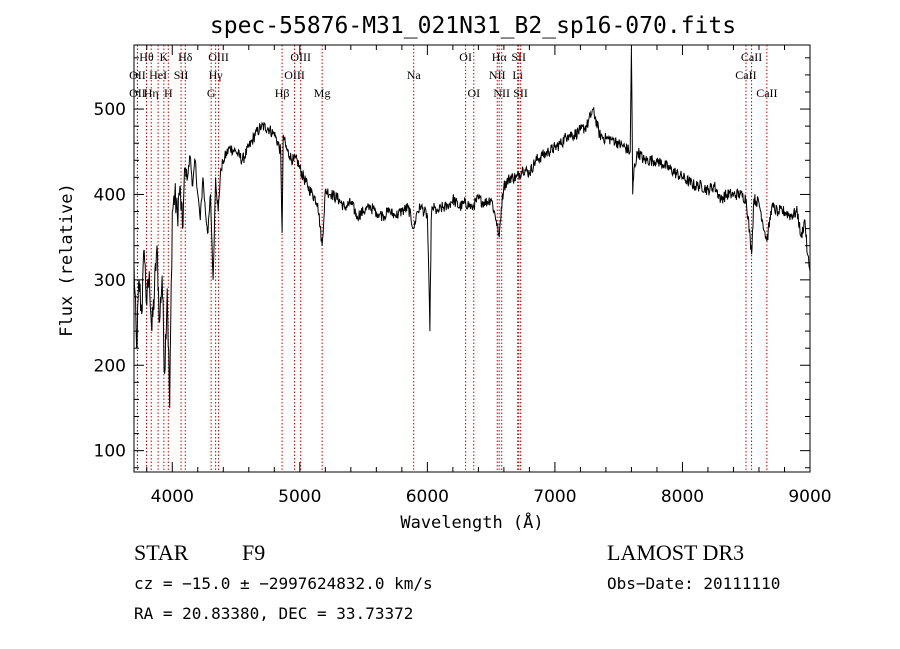 This screenshot has height=649, width=900. I want to click on line-label-25: CaII, so click(751, 57).